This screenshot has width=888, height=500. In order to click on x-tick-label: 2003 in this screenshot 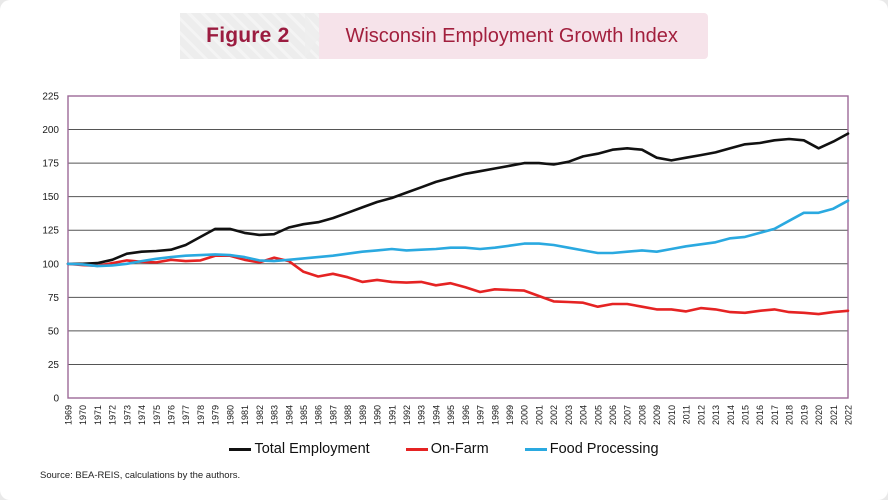, I will do `click(569, 415)`.